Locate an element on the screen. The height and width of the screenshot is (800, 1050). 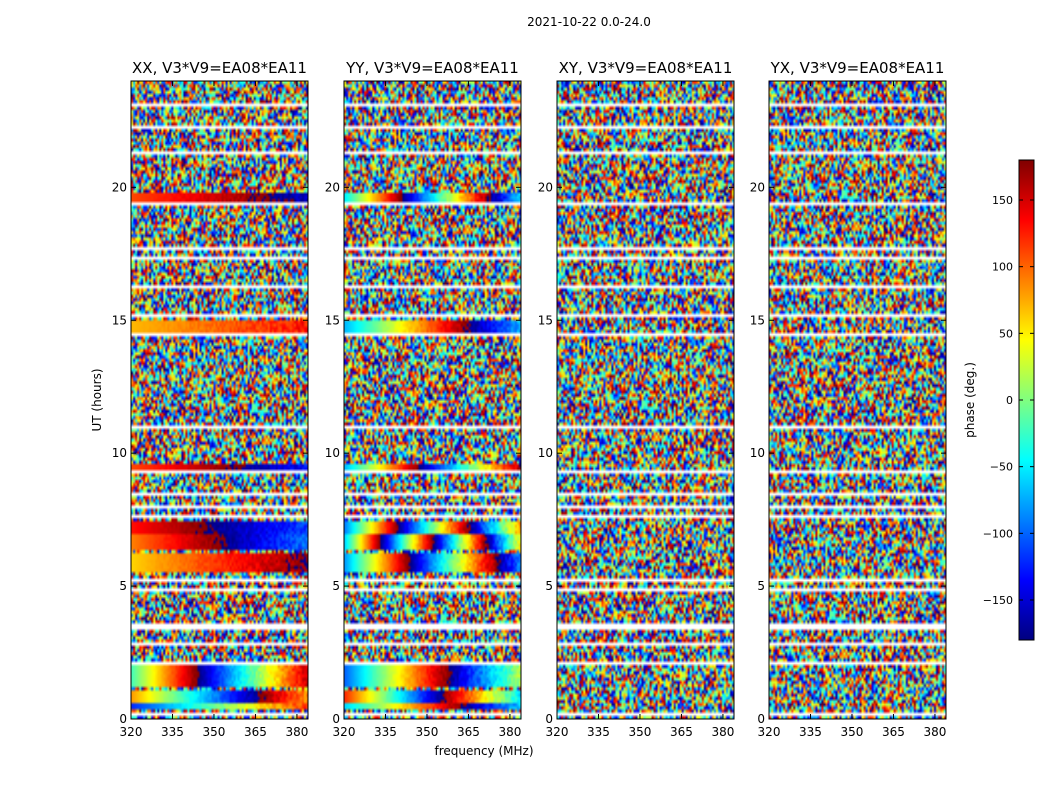
colorbar-tick-label: −150 is located at coordinates (998, 600).